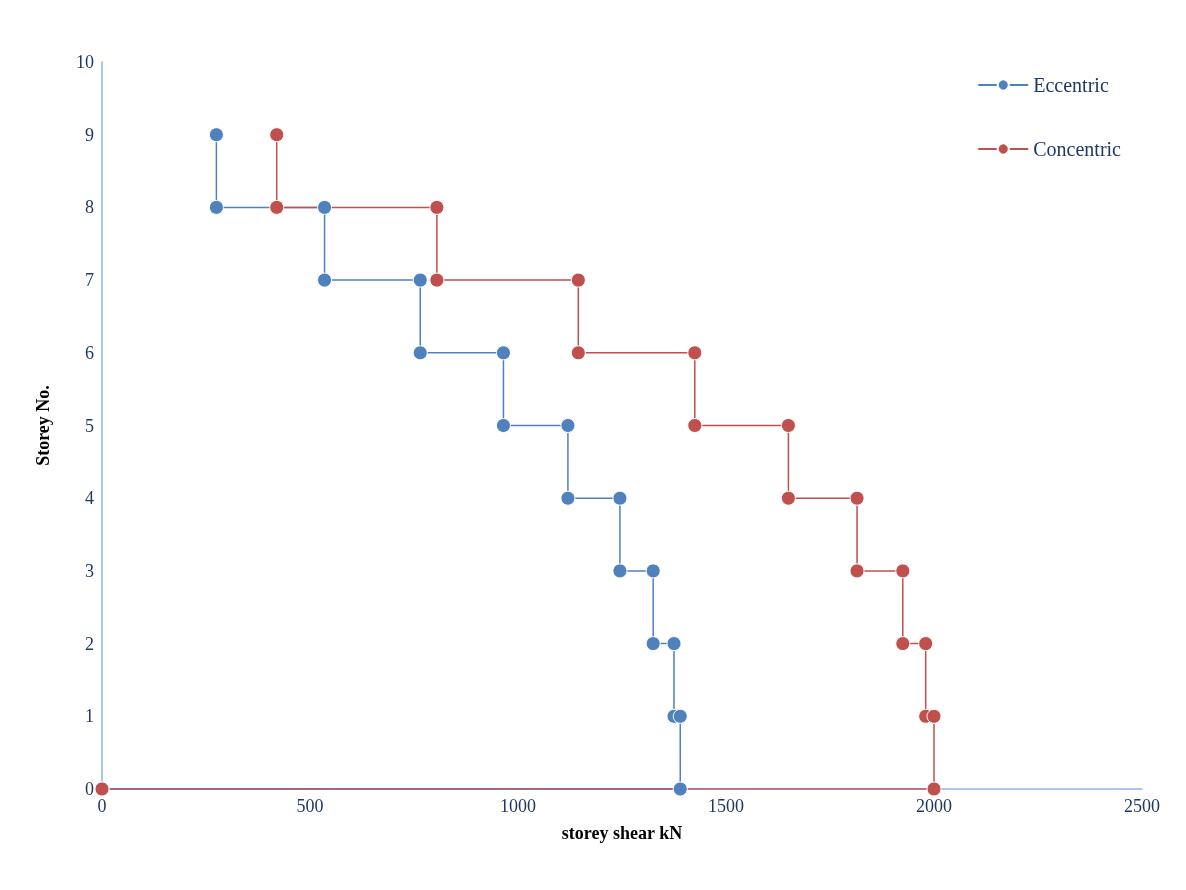 This screenshot has width=1186, height=890. I want to click on x-tick-label: 2000, so click(934, 806).